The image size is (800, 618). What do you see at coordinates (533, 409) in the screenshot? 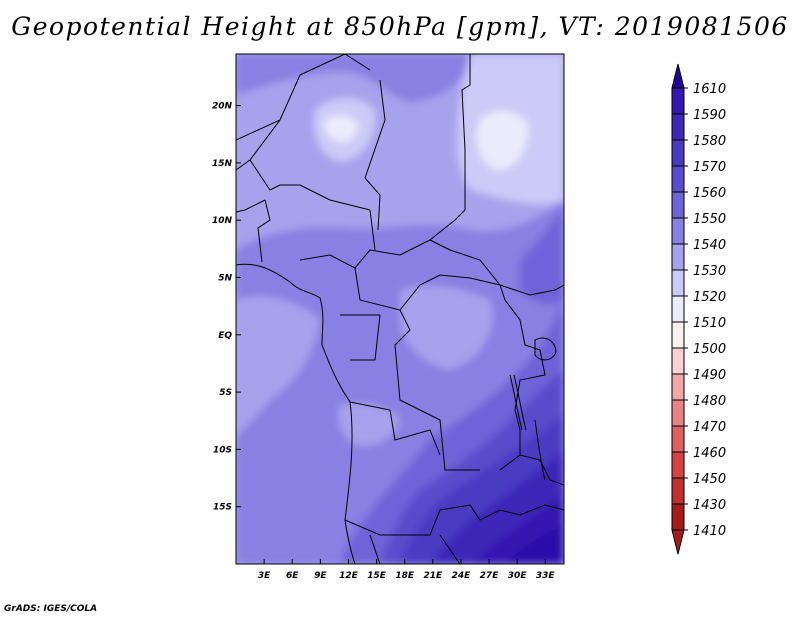
I see `lake-outlines` at bounding box center [533, 409].